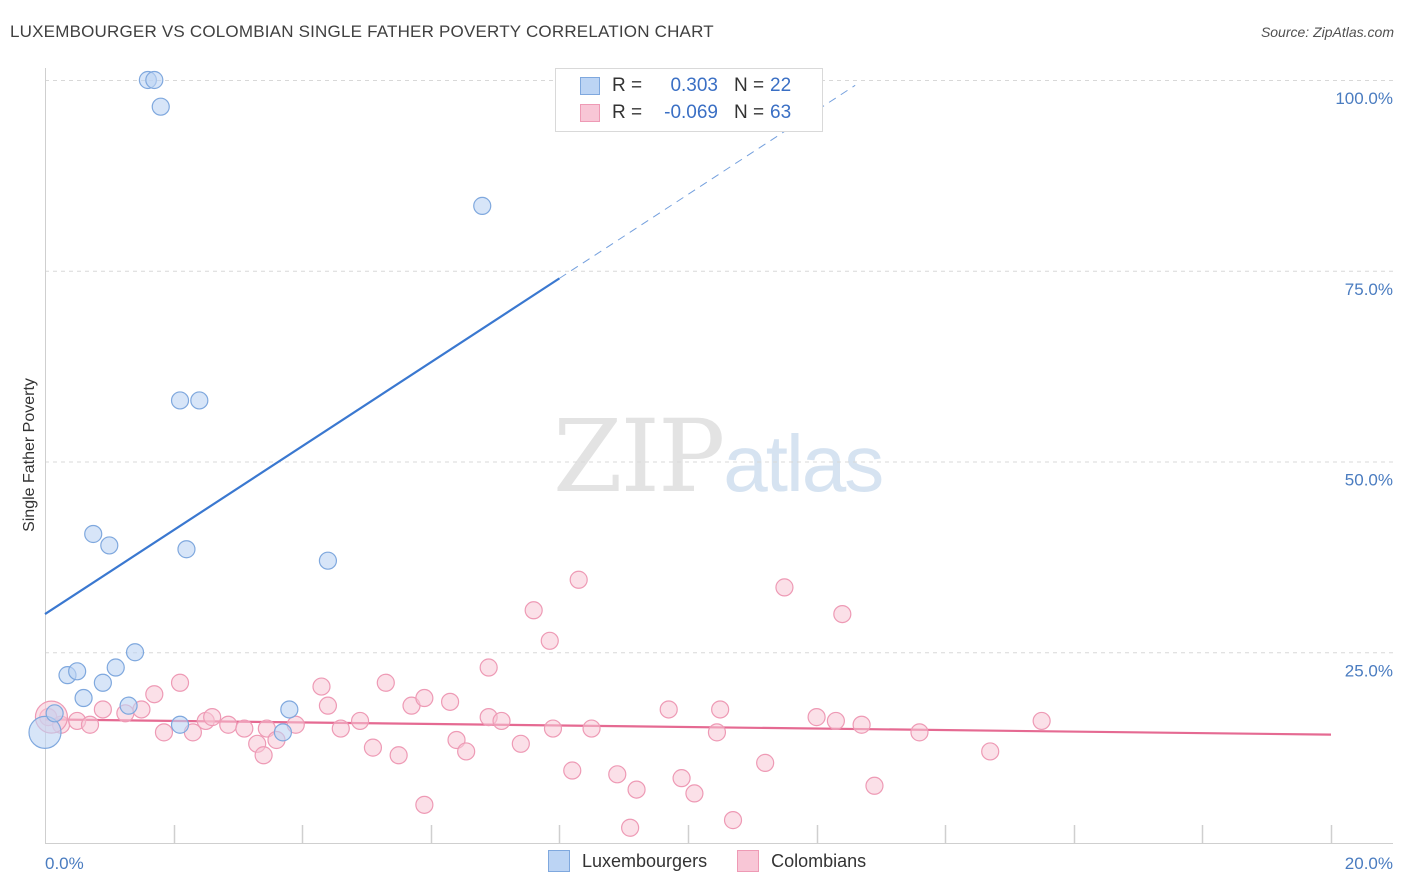  I want to click on legend-n-value: 63, so click(781, 112).